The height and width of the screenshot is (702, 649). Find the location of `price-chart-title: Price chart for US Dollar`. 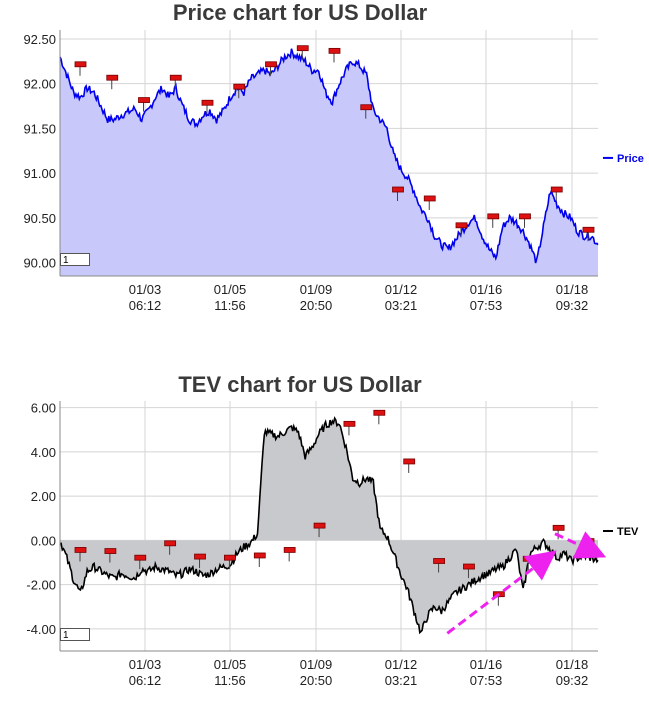

price-chart-title: Price chart for US Dollar is located at coordinates (300, 12).